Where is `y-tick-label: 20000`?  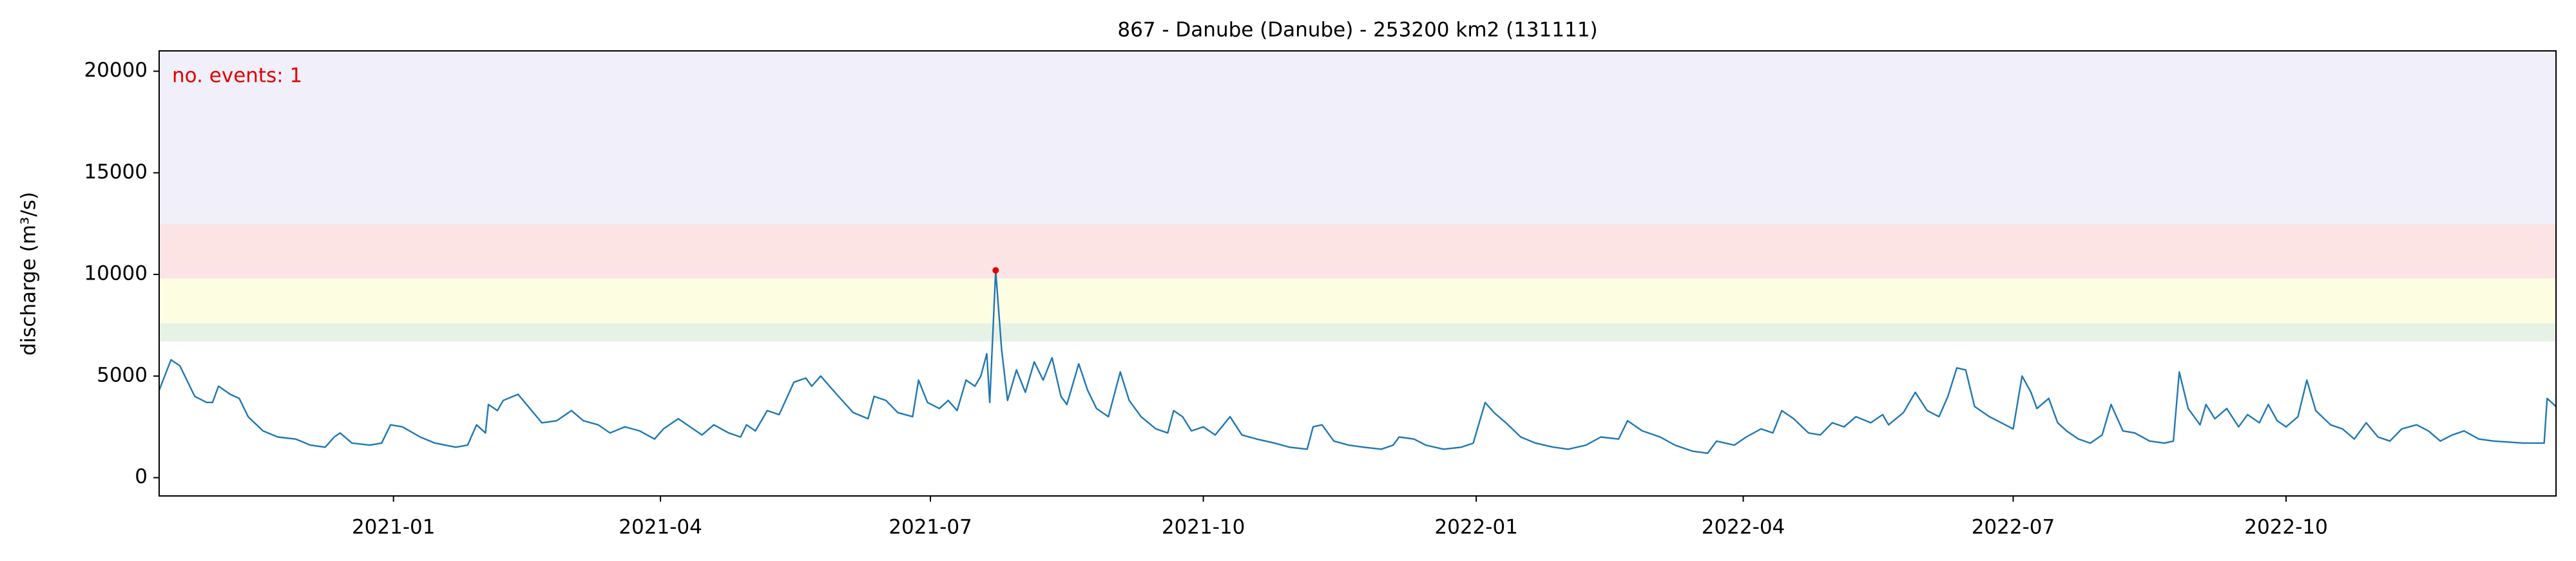
y-tick-label: 20000 is located at coordinates (116, 70).